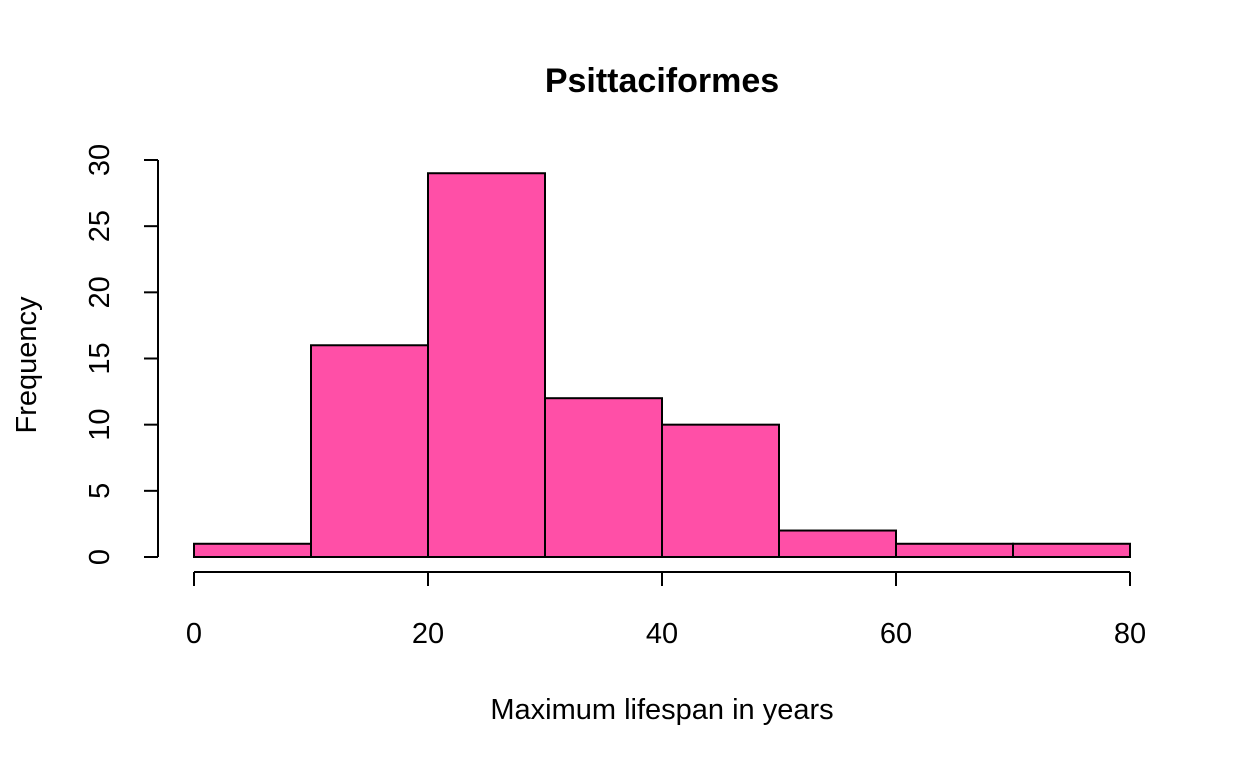 The width and height of the screenshot is (1248, 768). Describe the element at coordinates (661, 710) in the screenshot. I see `x-axis-label: Maximum lifespan in years` at that location.